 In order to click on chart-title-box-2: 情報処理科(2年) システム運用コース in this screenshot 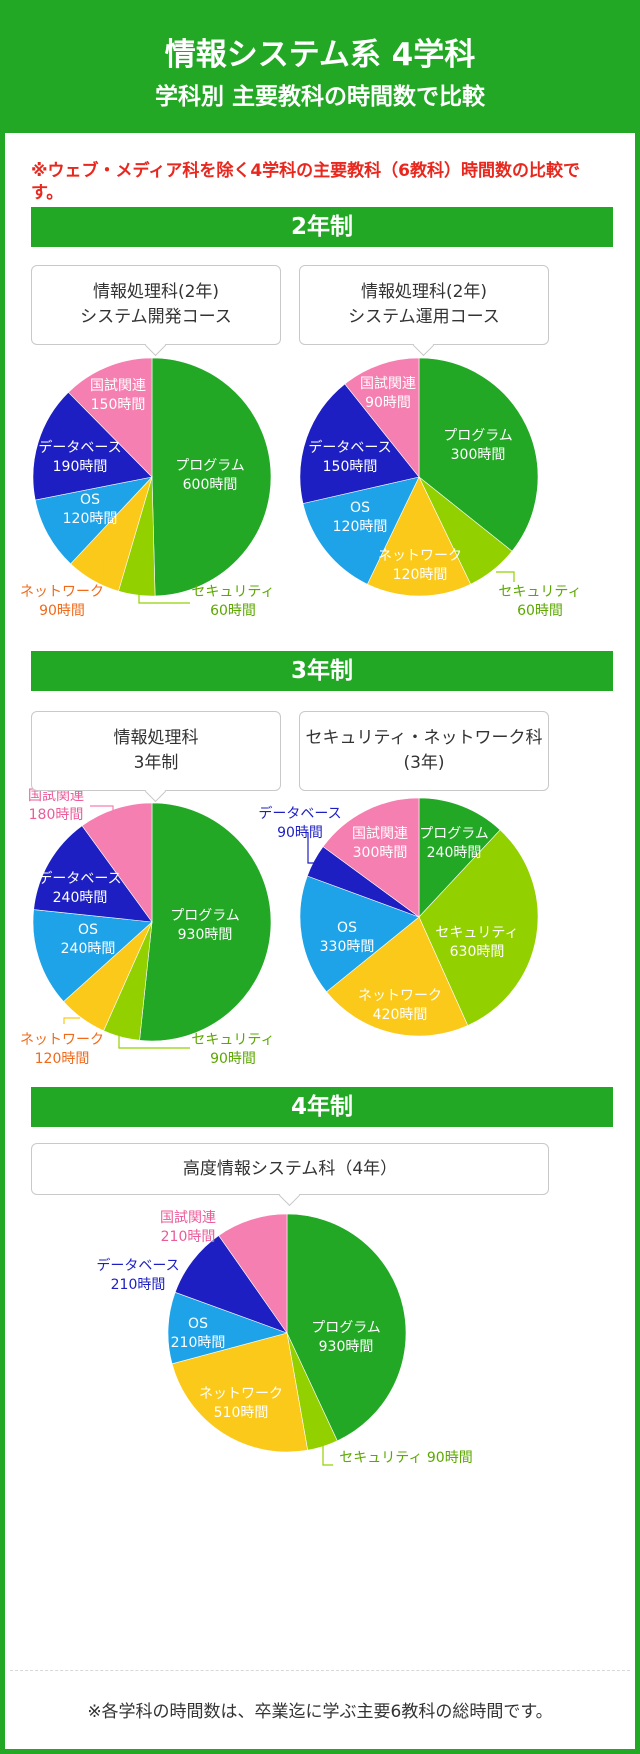, I will do `click(424, 311)`.